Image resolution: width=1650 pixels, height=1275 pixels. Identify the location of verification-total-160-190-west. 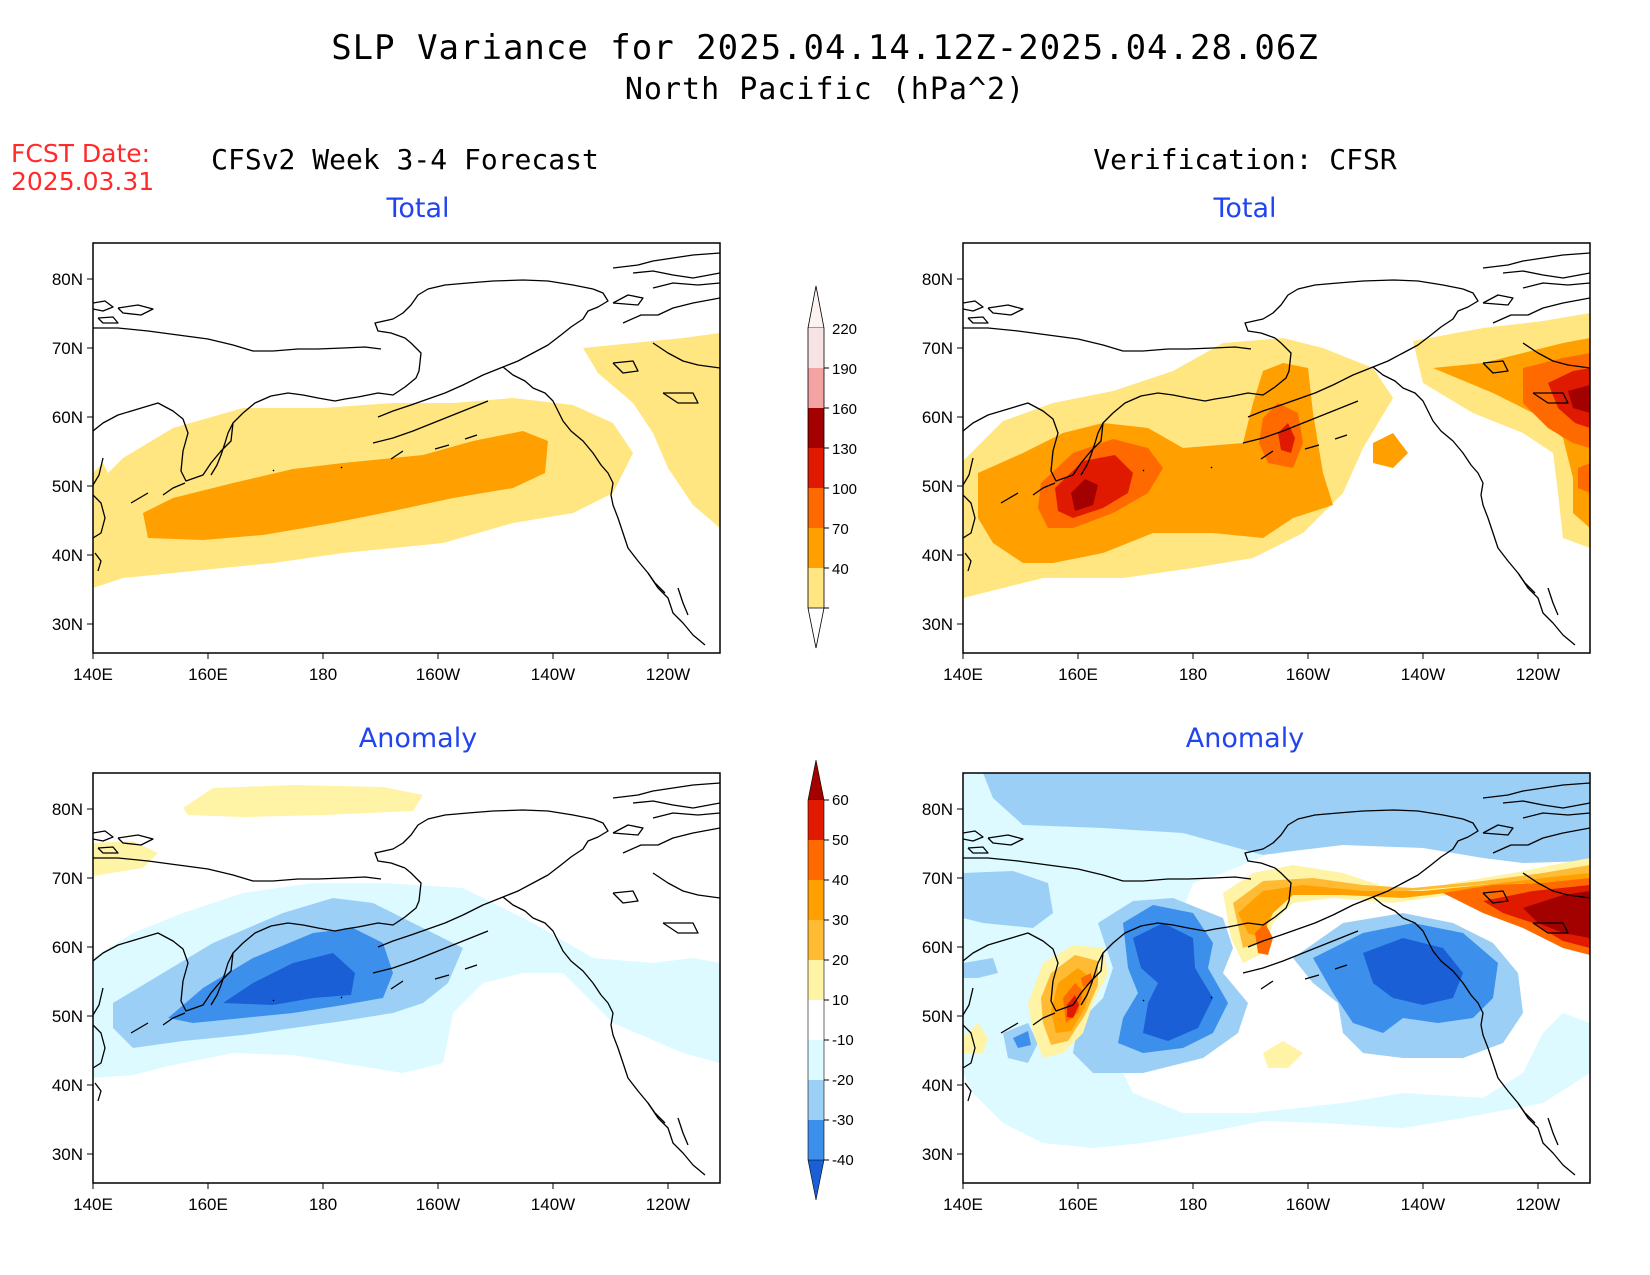
(1084, 495).